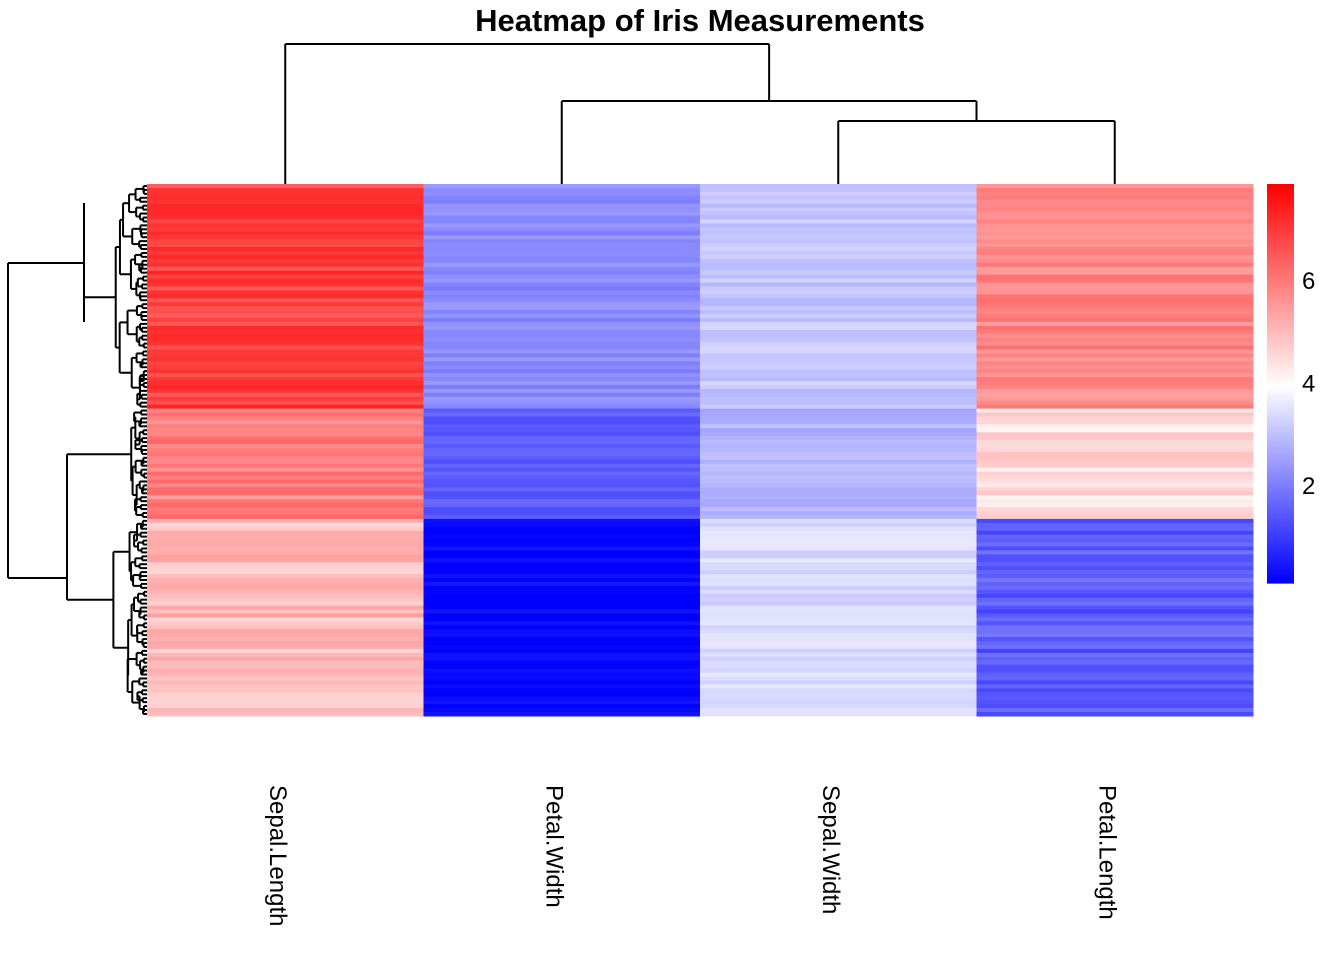  I want to click on column-dendrogram, so click(700, 113).